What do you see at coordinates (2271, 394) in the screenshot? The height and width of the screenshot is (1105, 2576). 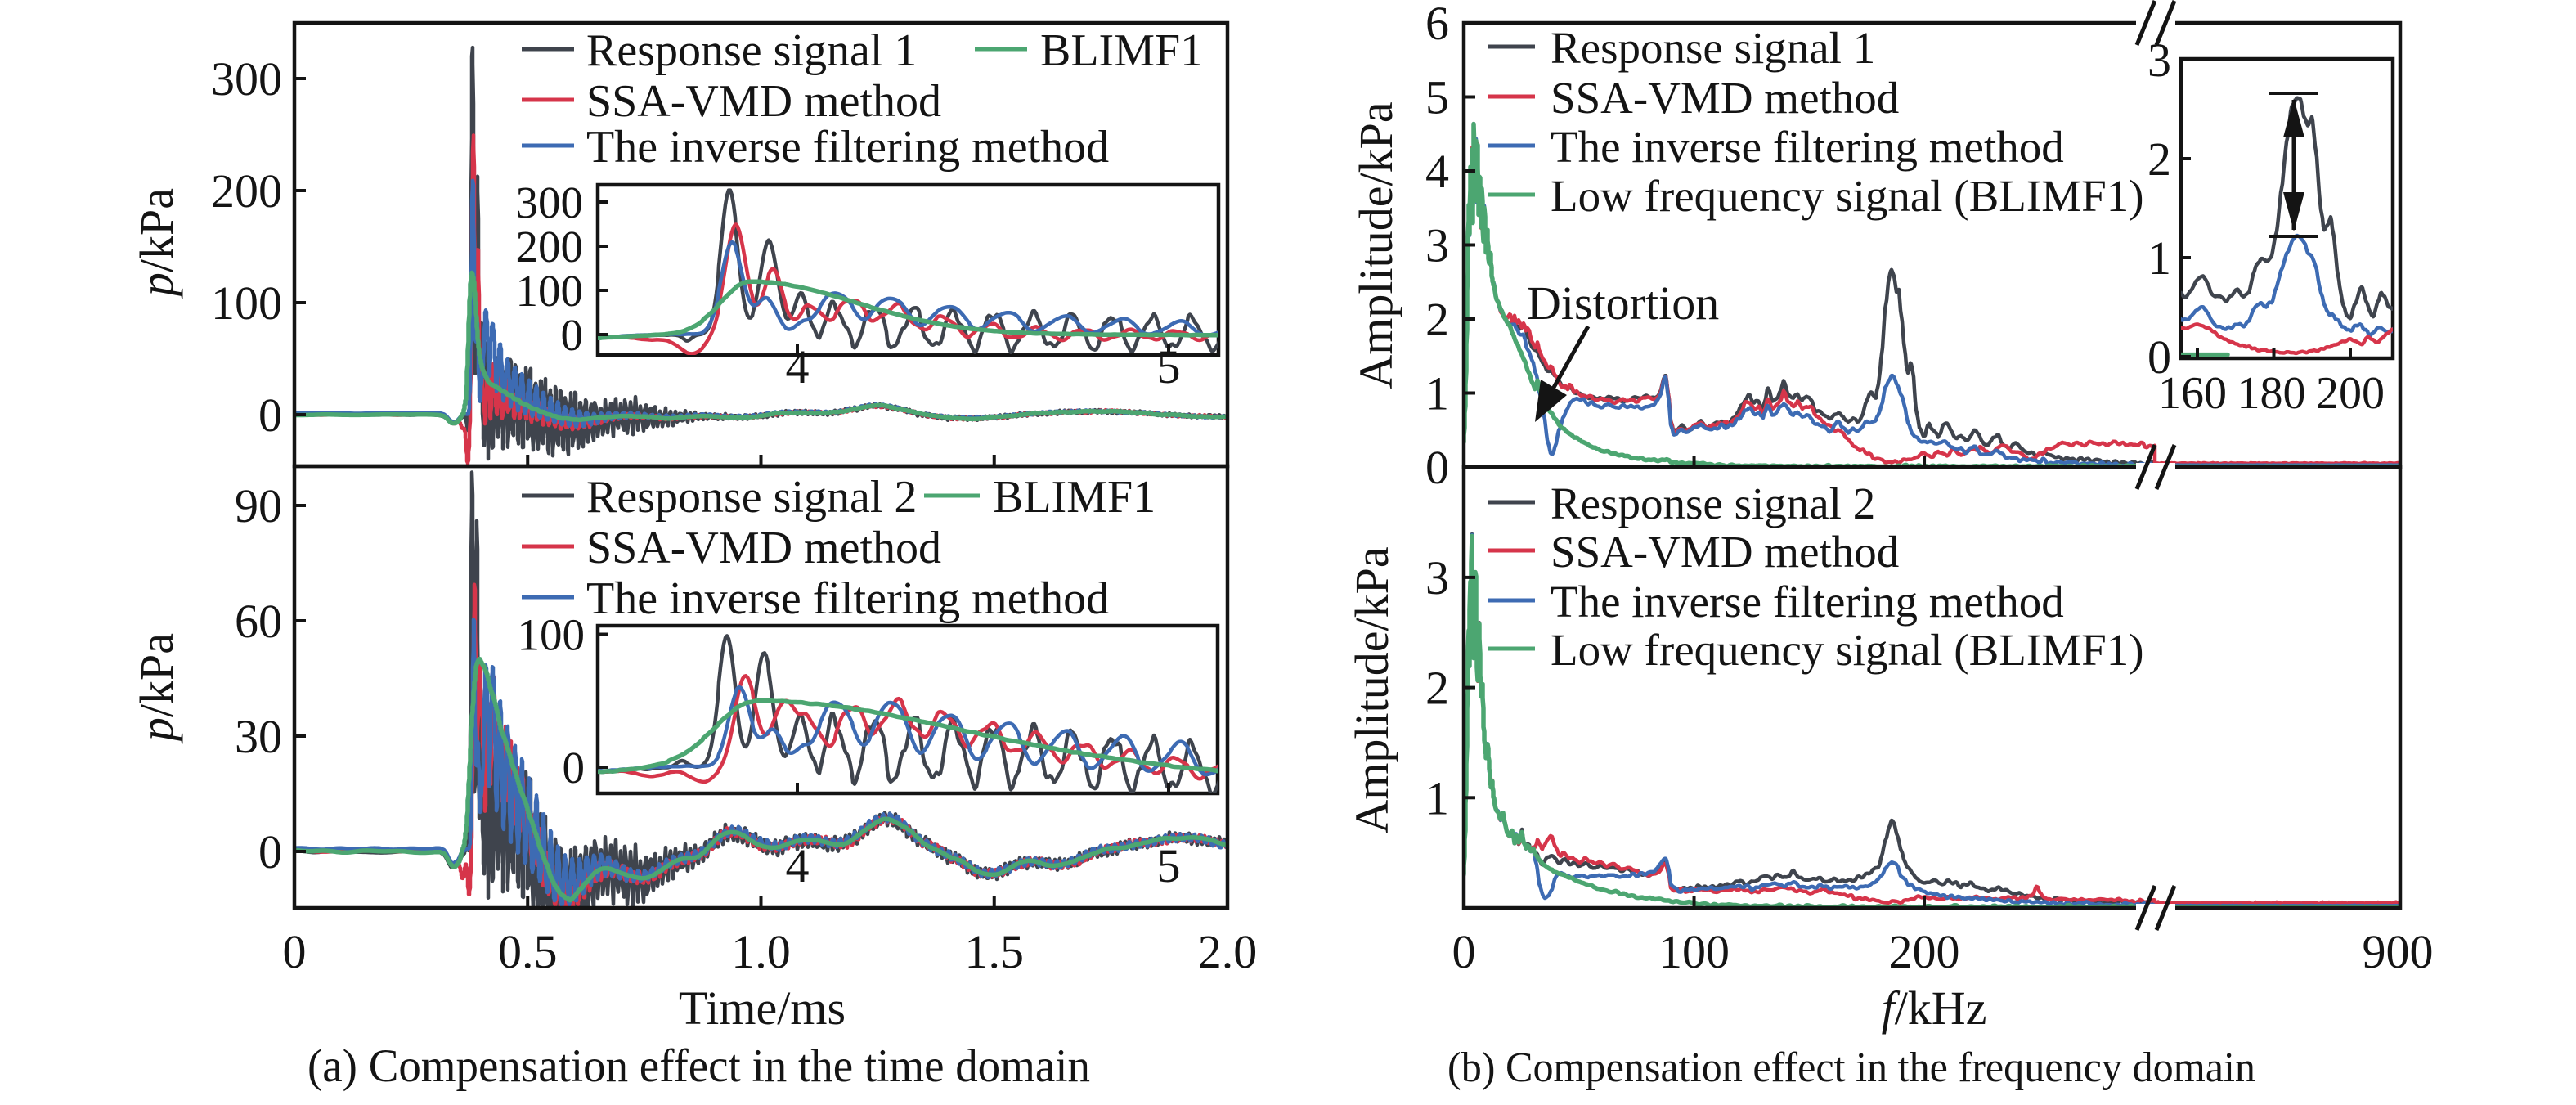 I see `svg-text: 180` at bounding box center [2271, 394].